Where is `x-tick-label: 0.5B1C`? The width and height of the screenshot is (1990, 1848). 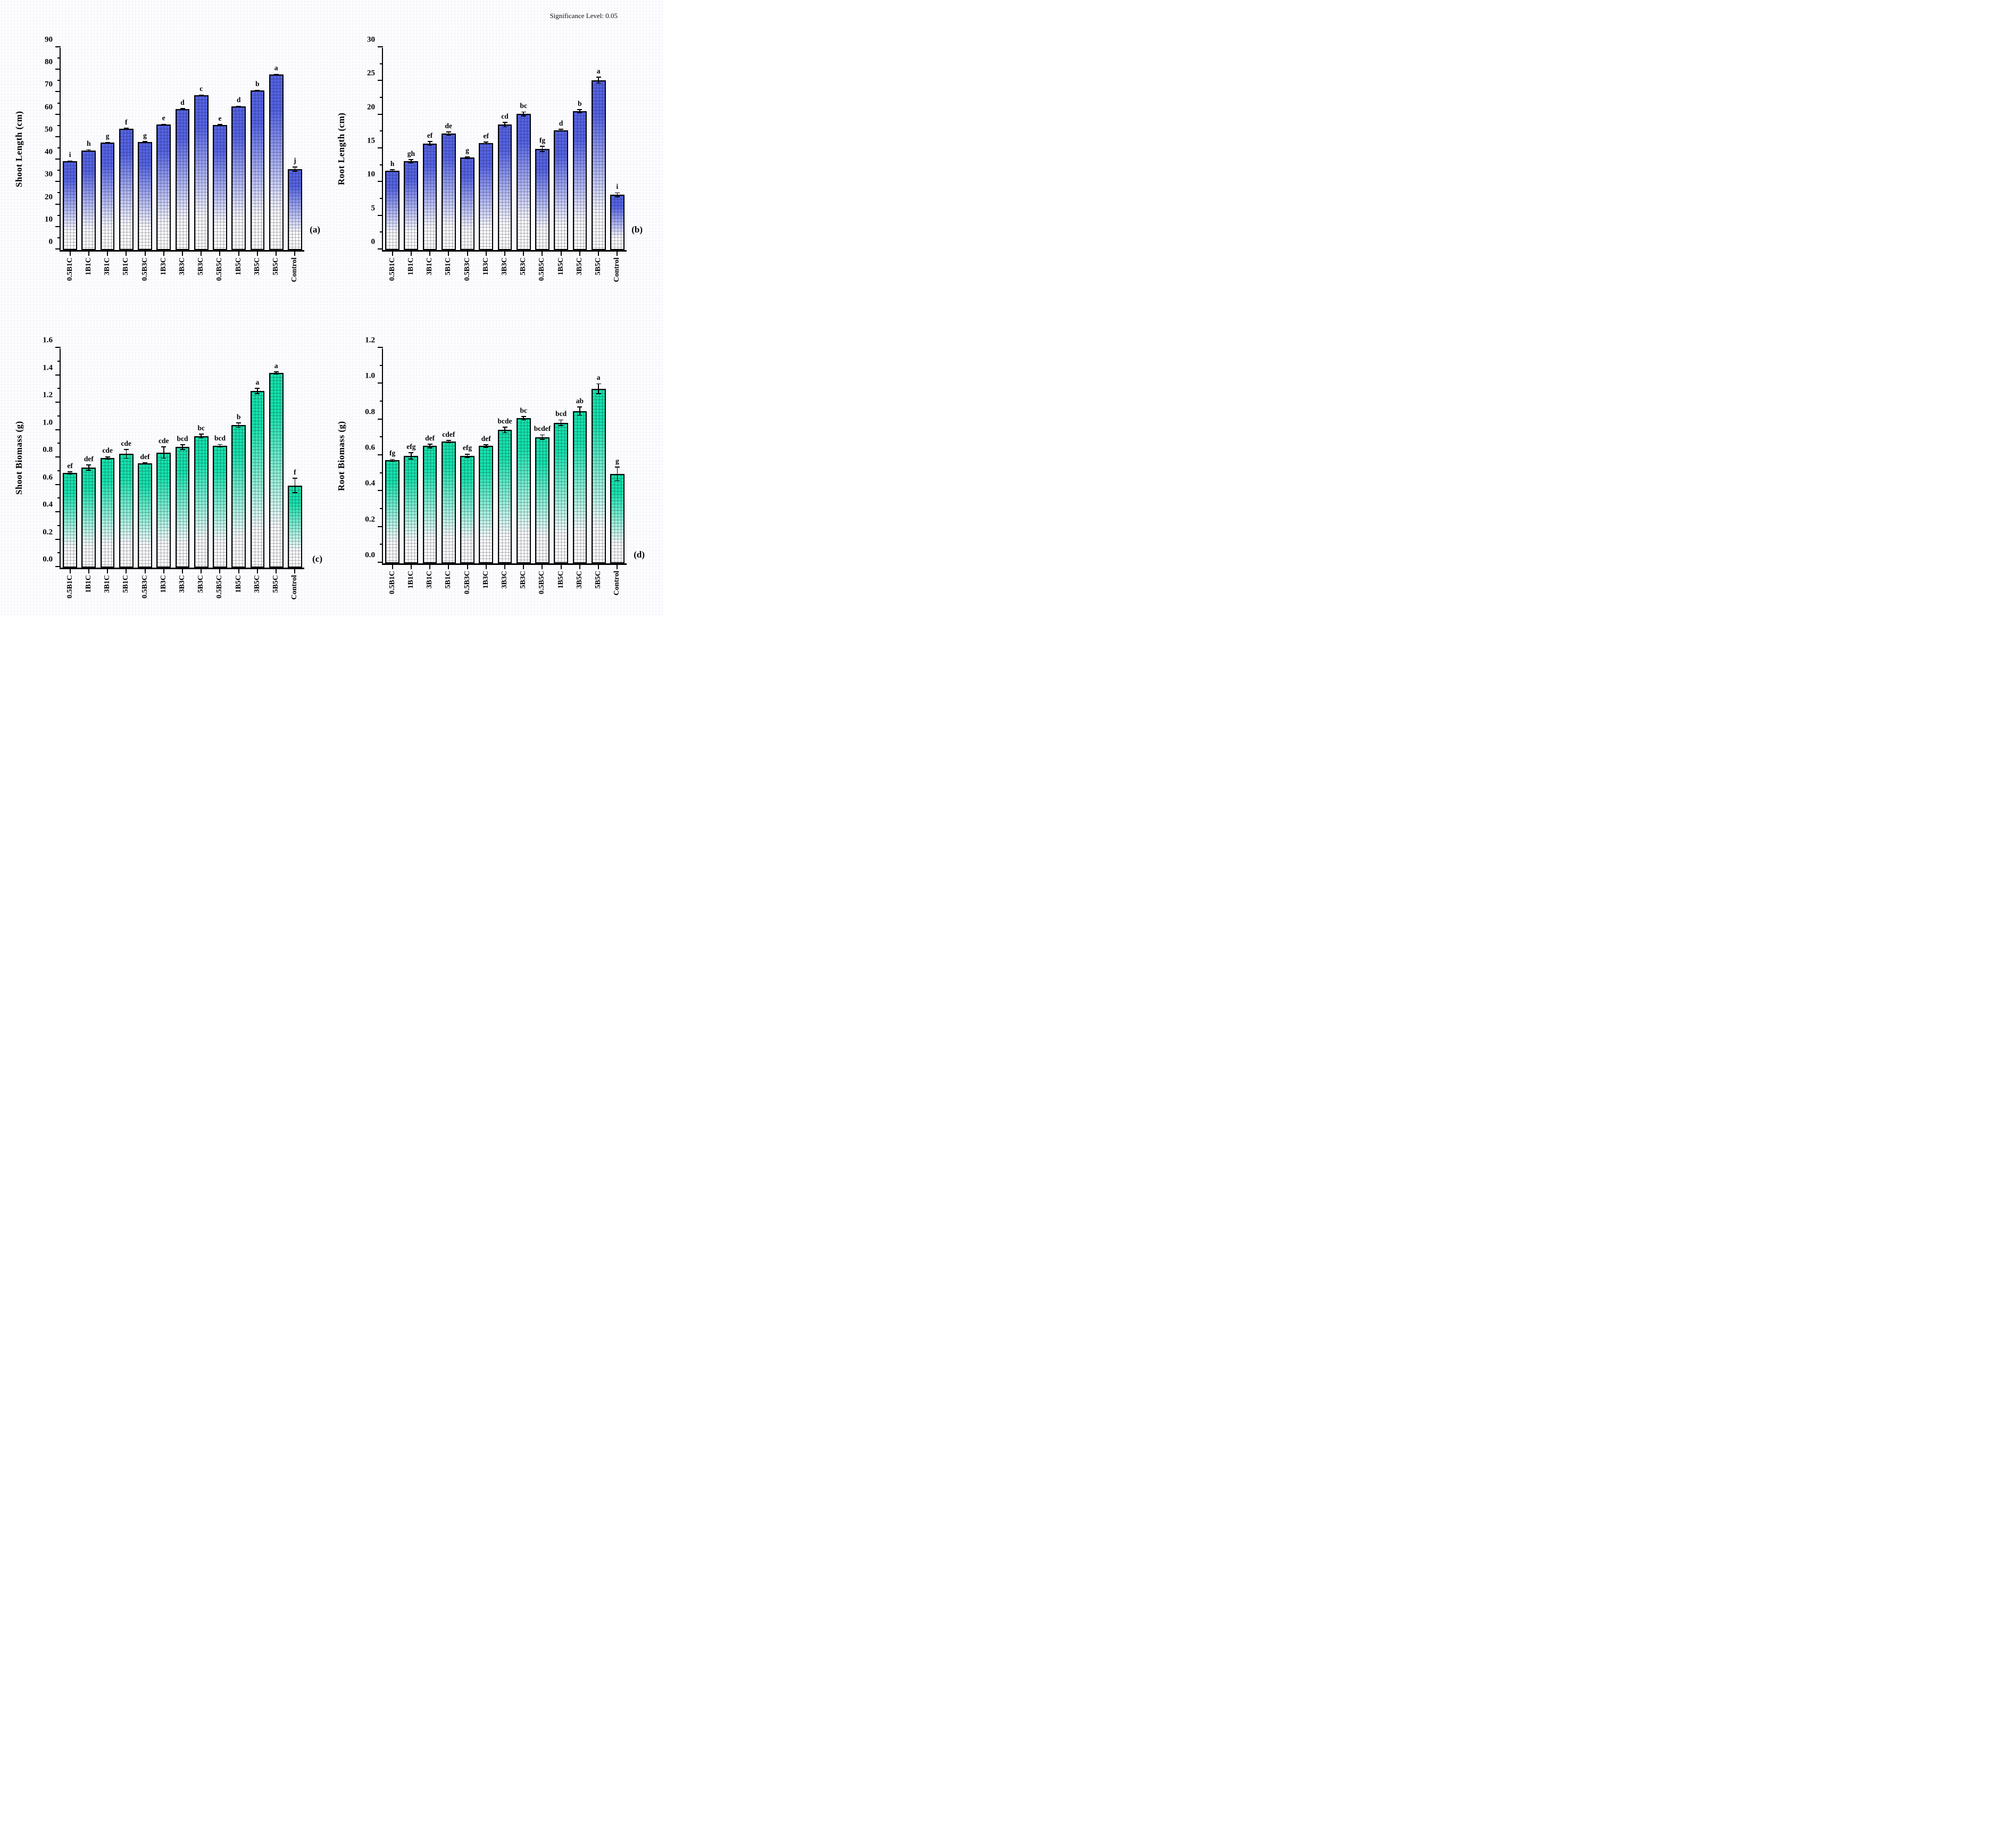 x-tick-label: 0.5B1C is located at coordinates (392, 583).